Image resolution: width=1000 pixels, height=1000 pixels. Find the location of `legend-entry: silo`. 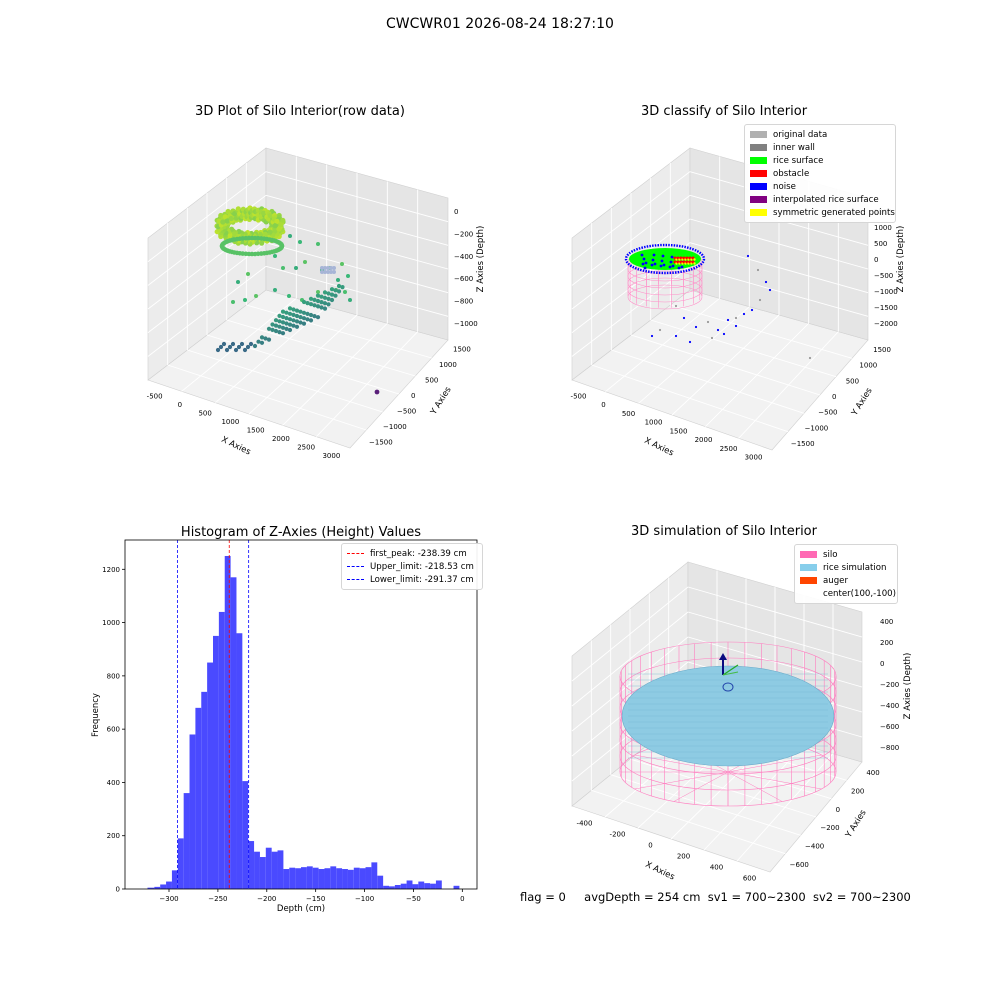

legend-entry: silo is located at coordinates (846, 554).